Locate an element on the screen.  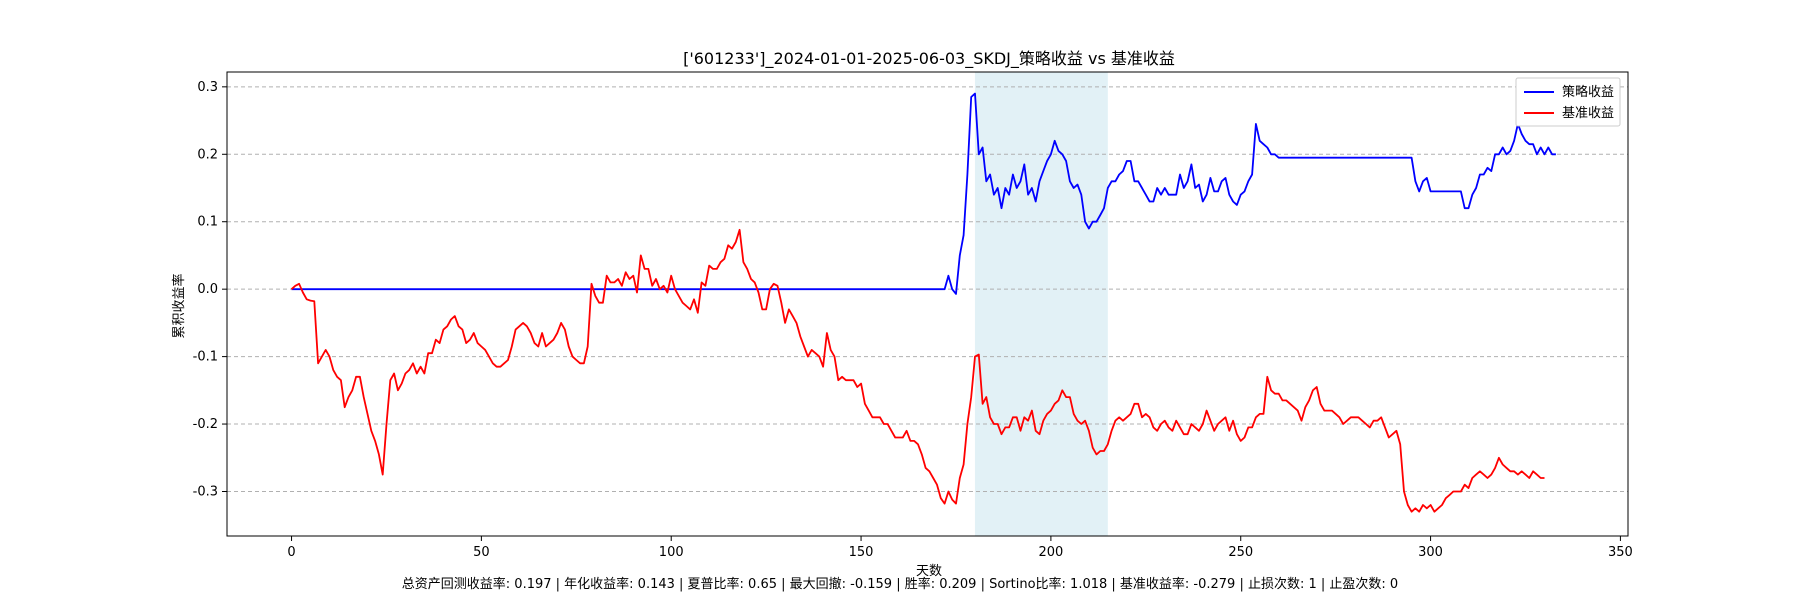
y-tick-label: 0.3 is located at coordinates (207, 87).